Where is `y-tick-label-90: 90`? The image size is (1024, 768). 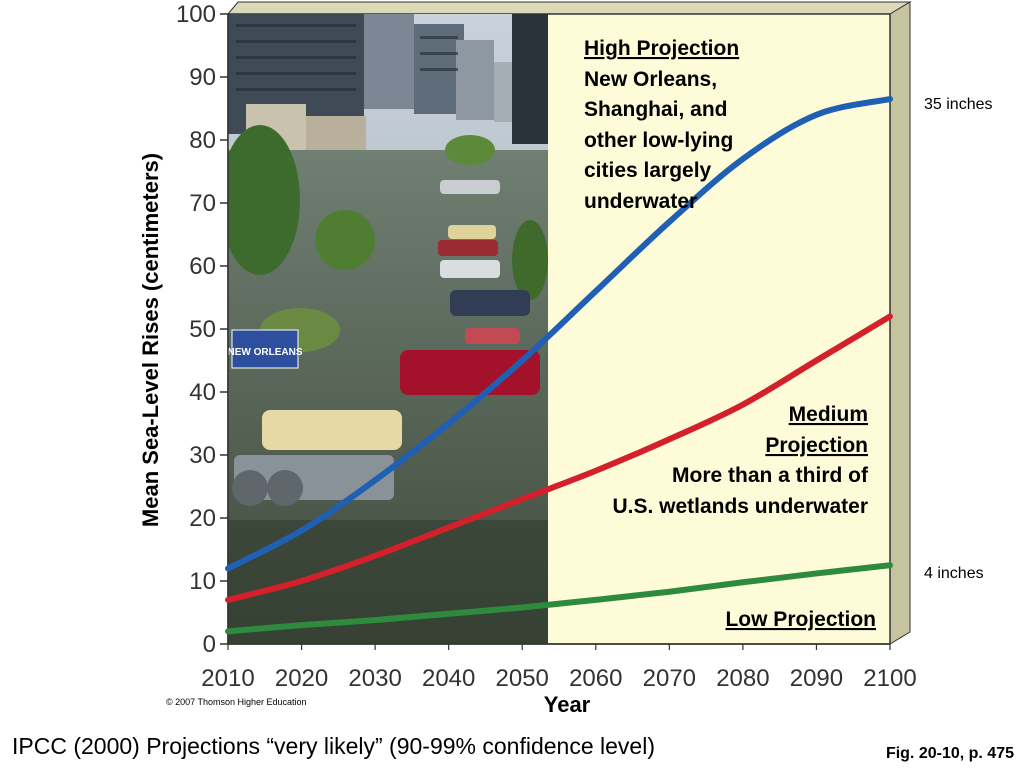
y-tick-label-90: 90 is located at coordinates (202, 77).